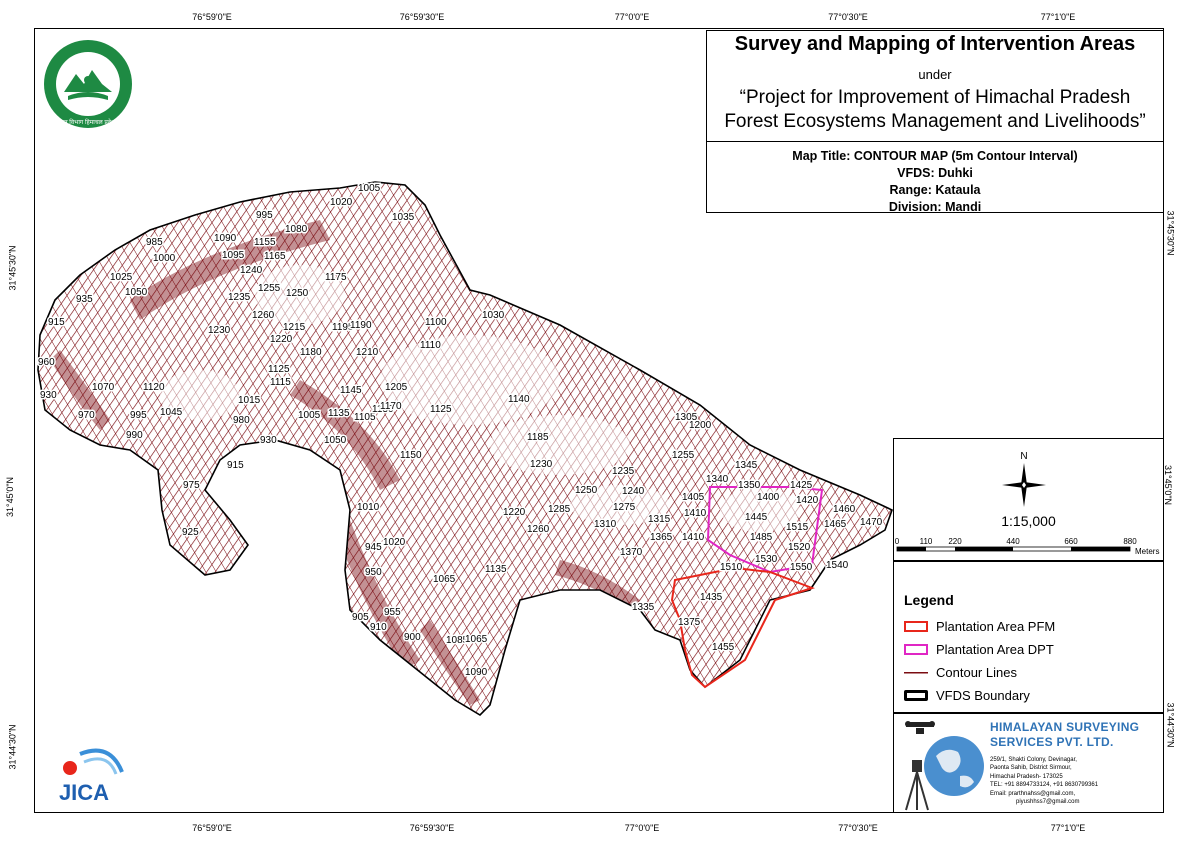 This screenshot has width=1200, height=848. I want to click on contour-label: 1285, so click(559, 509).